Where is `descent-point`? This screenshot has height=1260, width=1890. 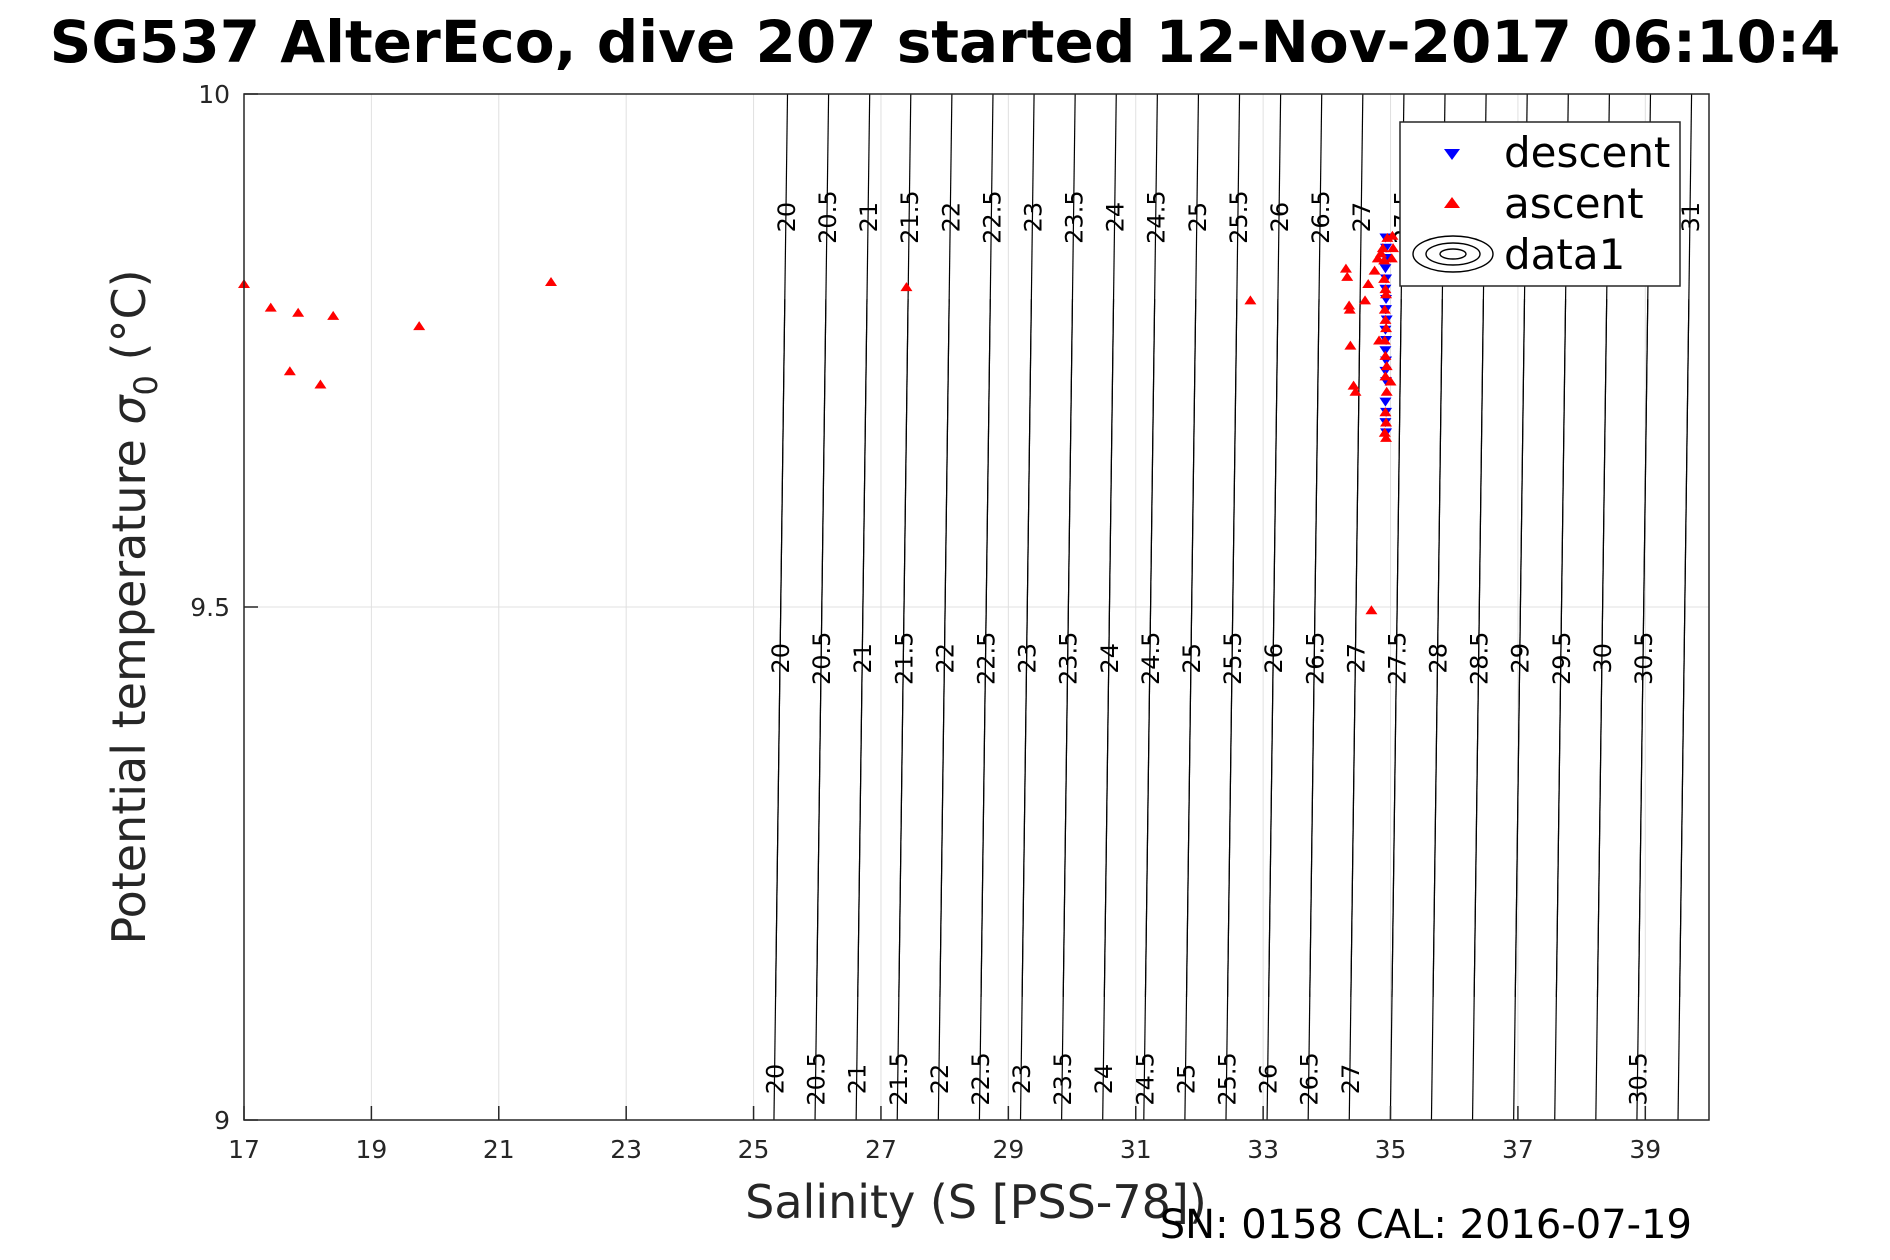 descent-point is located at coordinates (1385, 402).